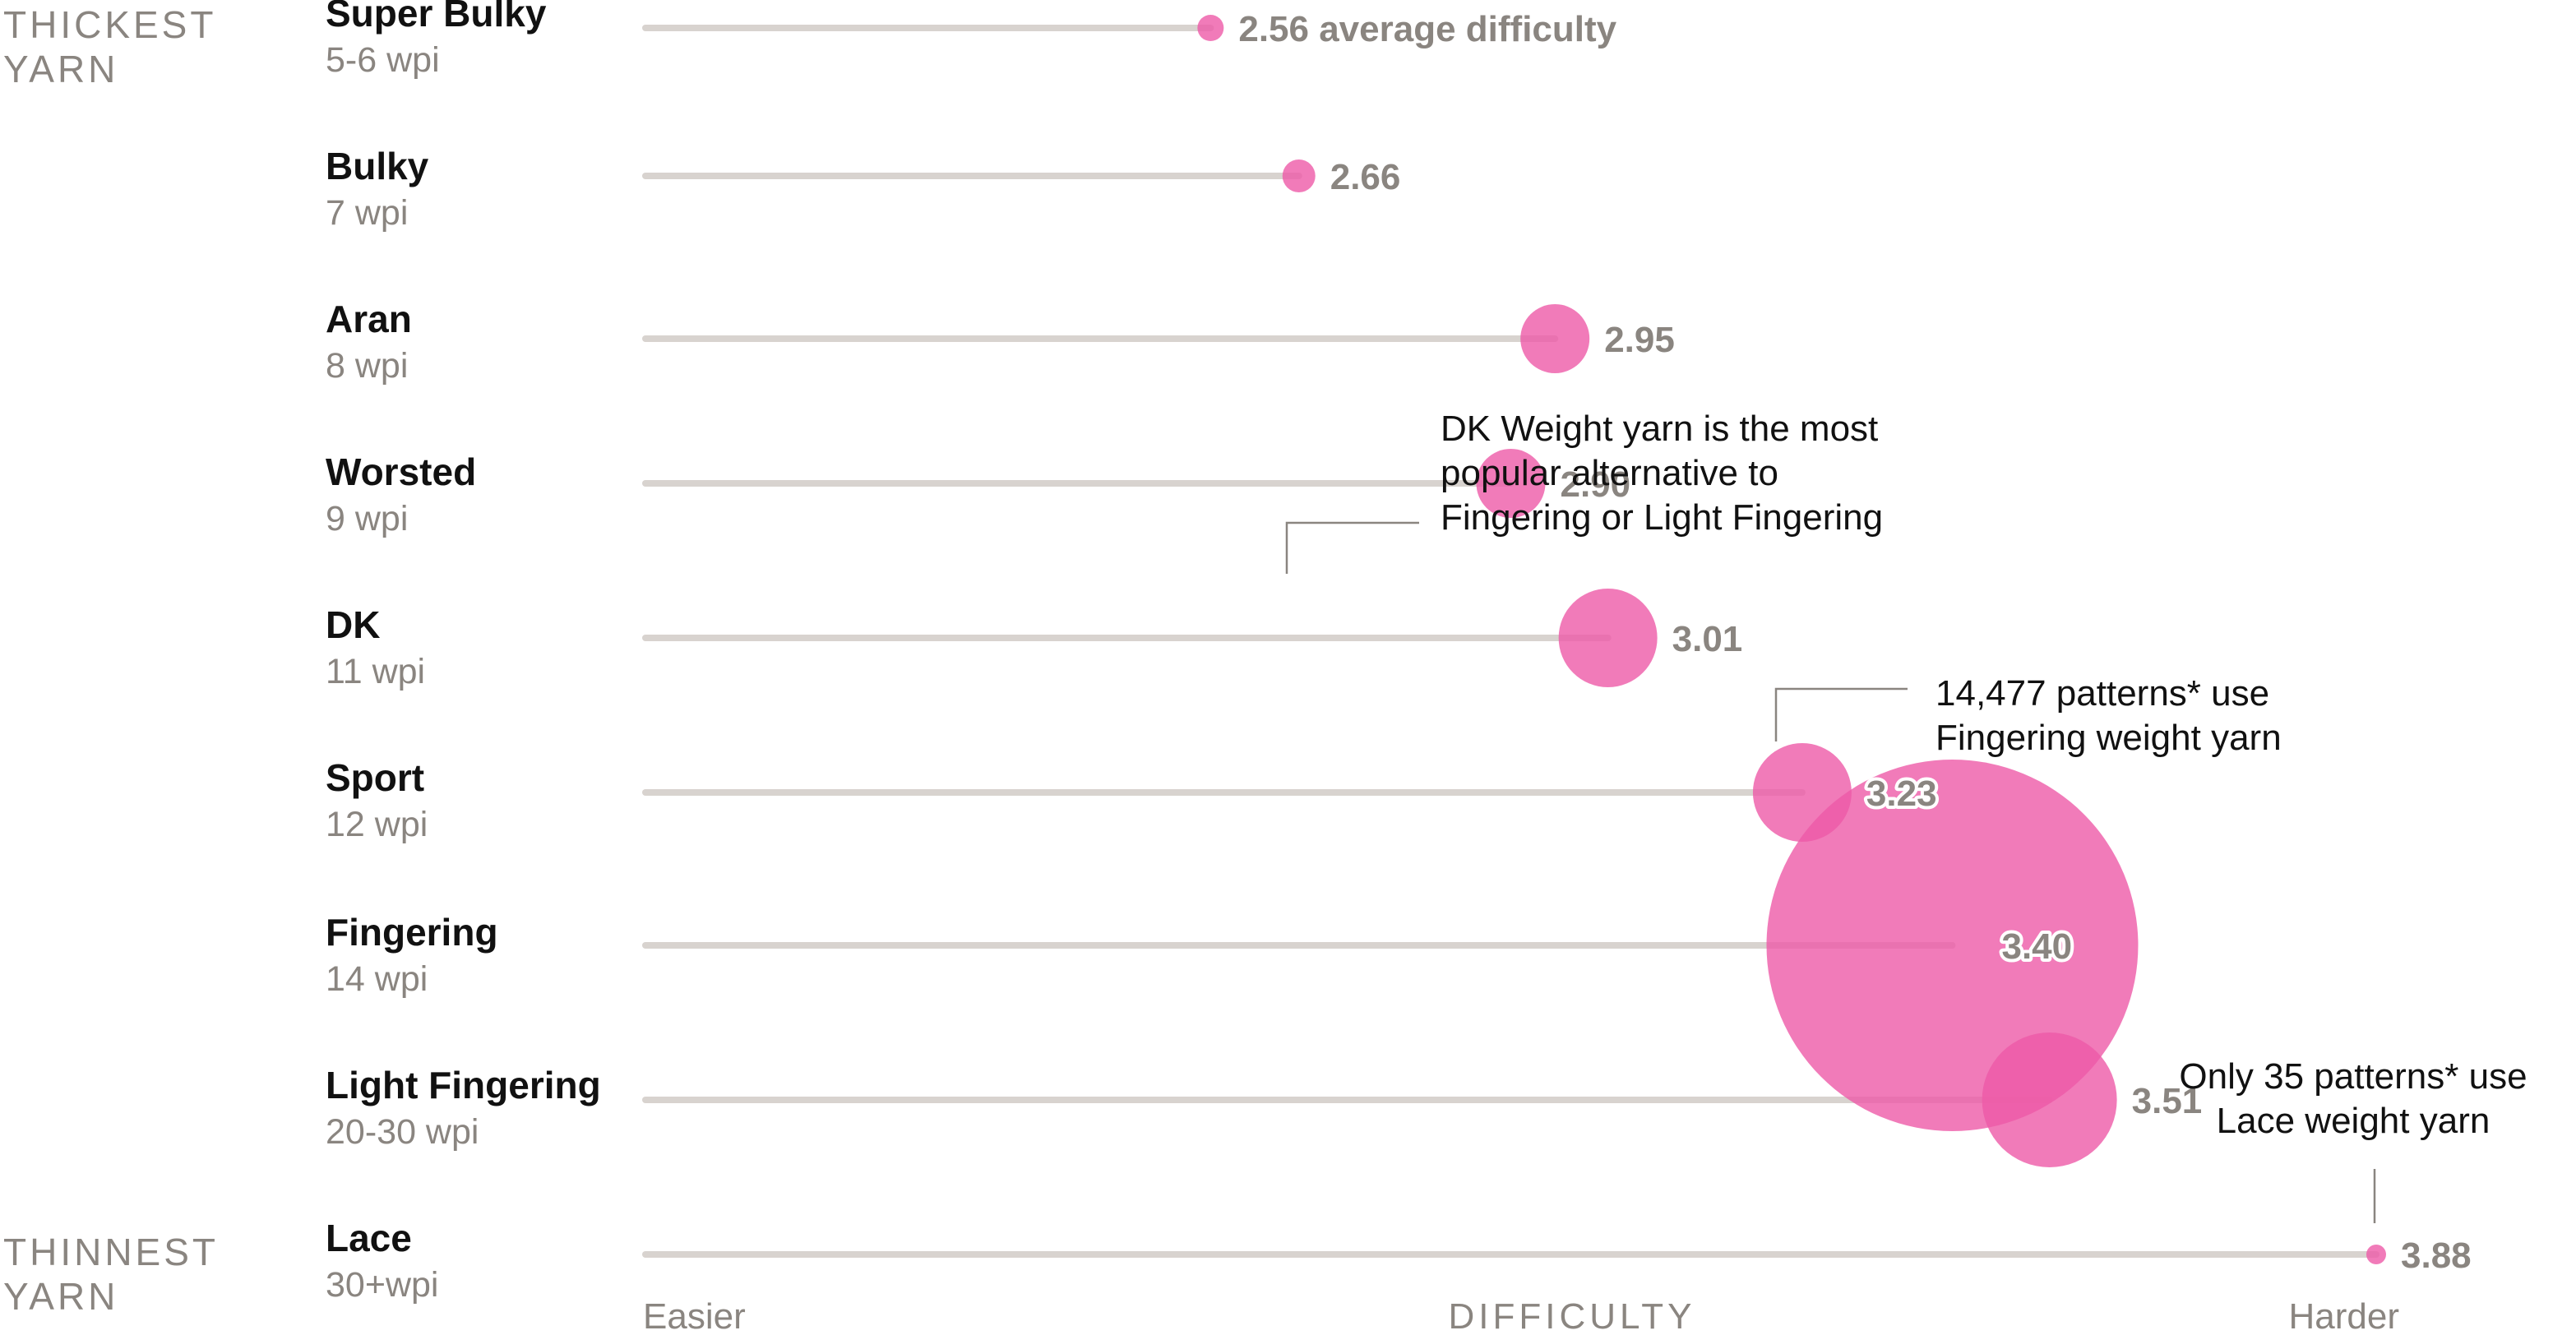 Image resolution: width=2576 pixels, height=1335 pixels. What do you see at coordinates (1352, 547) in the screenshot?
I see `annotation-dk-leader` at bounding box center [1352, 547].